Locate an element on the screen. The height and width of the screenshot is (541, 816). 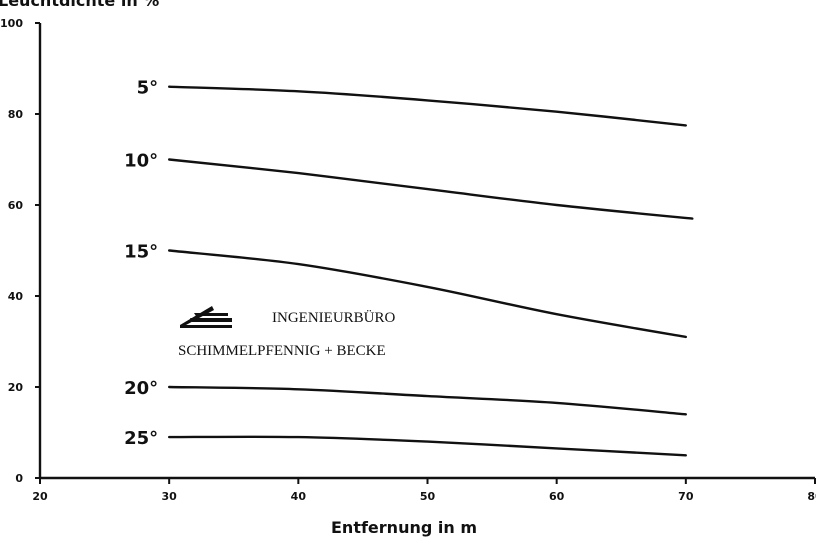
series-label-5: 25° is located at coordinates (141, 438).